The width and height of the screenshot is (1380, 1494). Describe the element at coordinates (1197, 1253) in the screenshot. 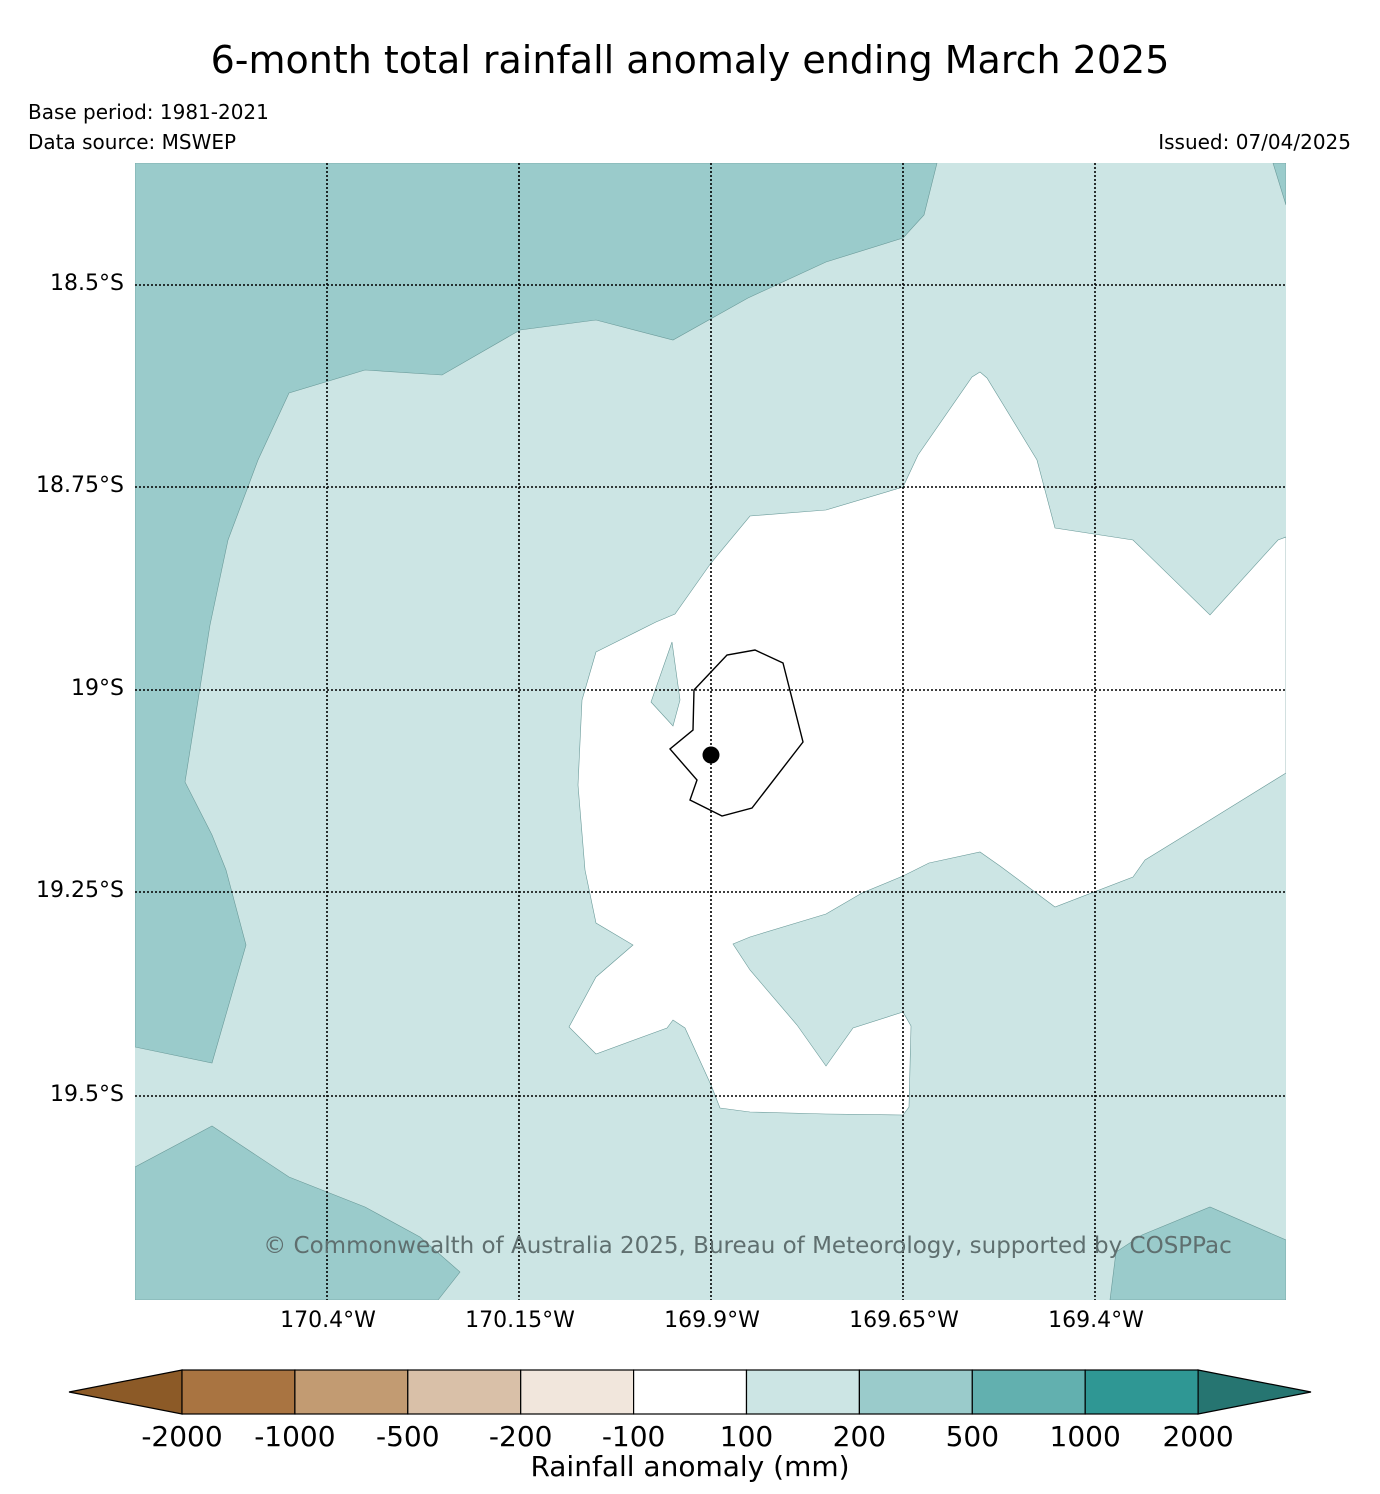

I see `anomaly-region-200-500-southeast` at that location.